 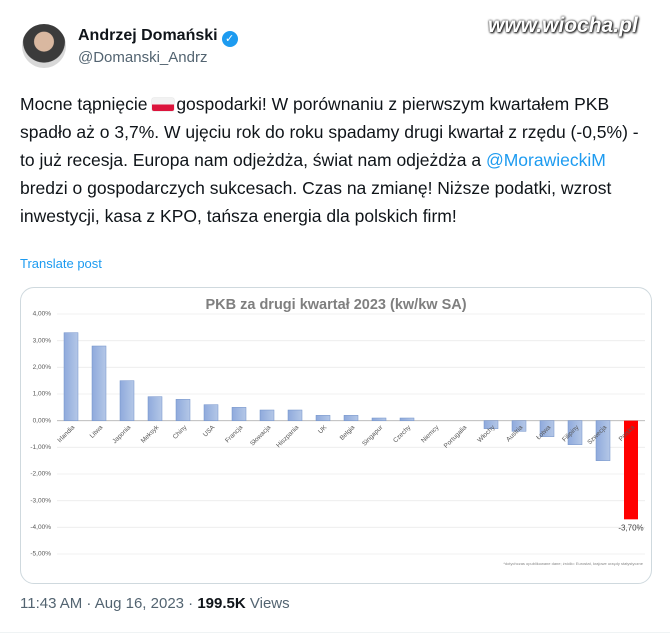 I want to click on mention: @MorawieckiM, so click(x=545, y=160).